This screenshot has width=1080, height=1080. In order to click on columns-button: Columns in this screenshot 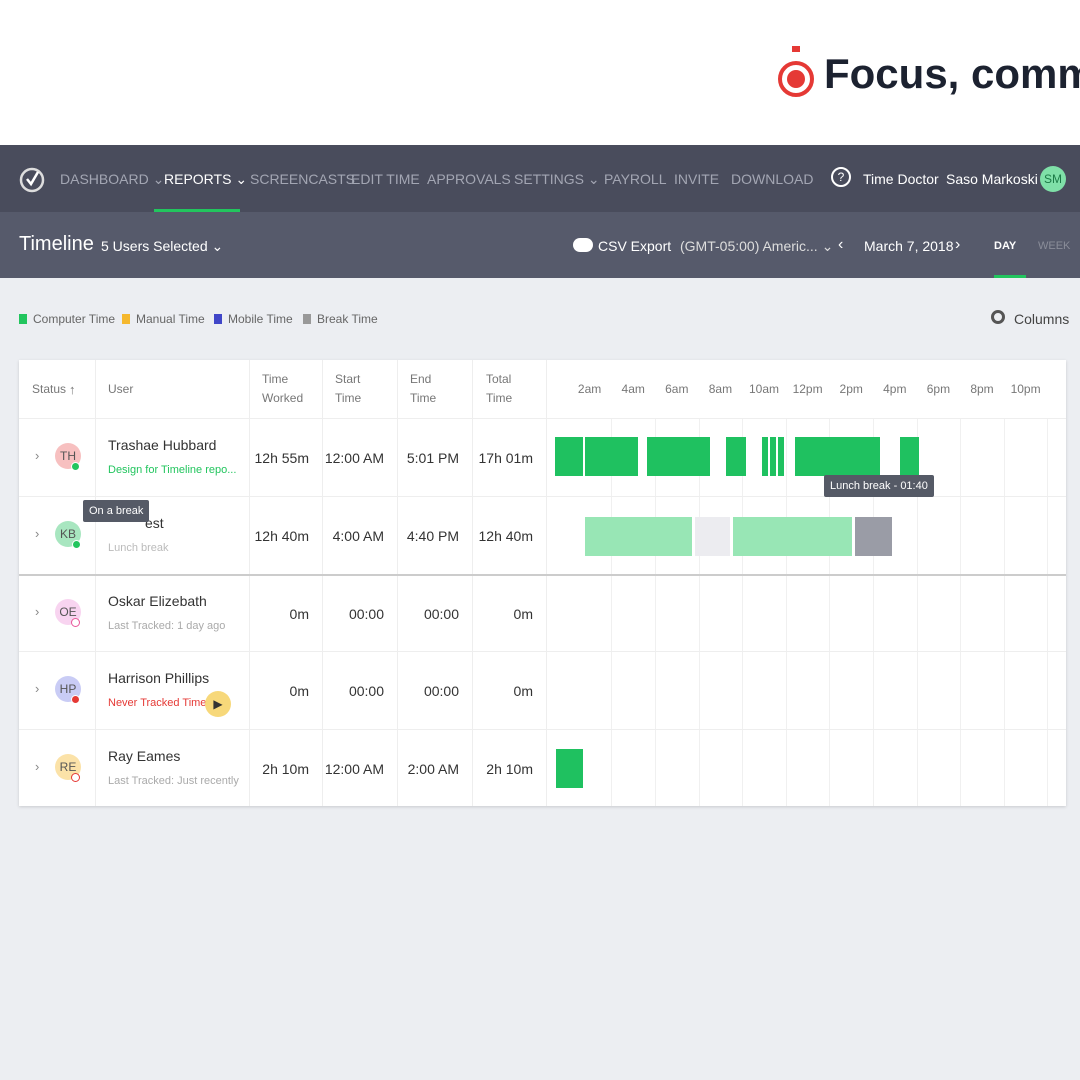, I will do `click(1042, 319)`.